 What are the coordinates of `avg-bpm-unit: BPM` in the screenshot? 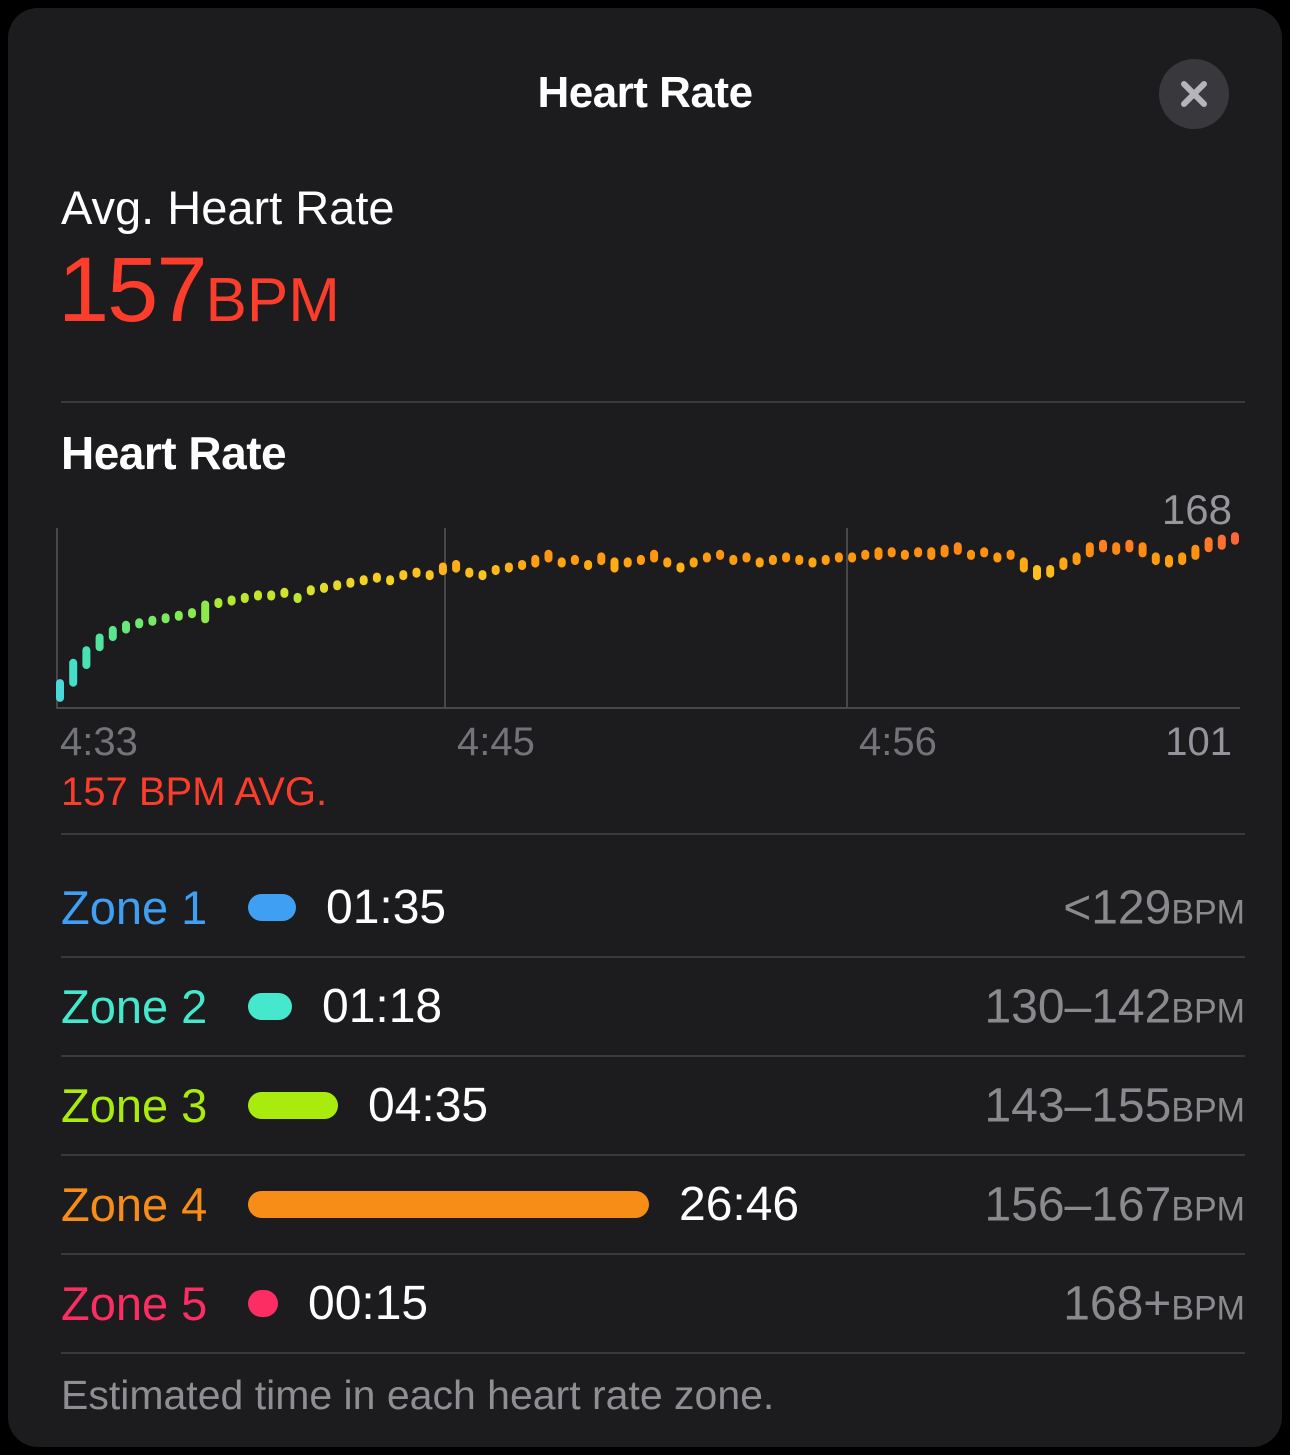 It's located at (272, 300).